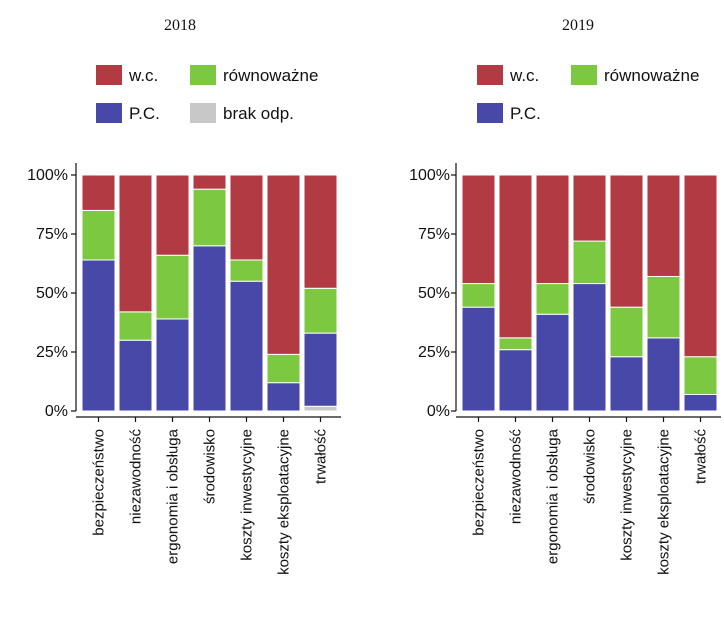  What do you see at coordinates (578, 25) in the screenshot?
I see `chart-title: 2019` at bounding box center [578, 25].